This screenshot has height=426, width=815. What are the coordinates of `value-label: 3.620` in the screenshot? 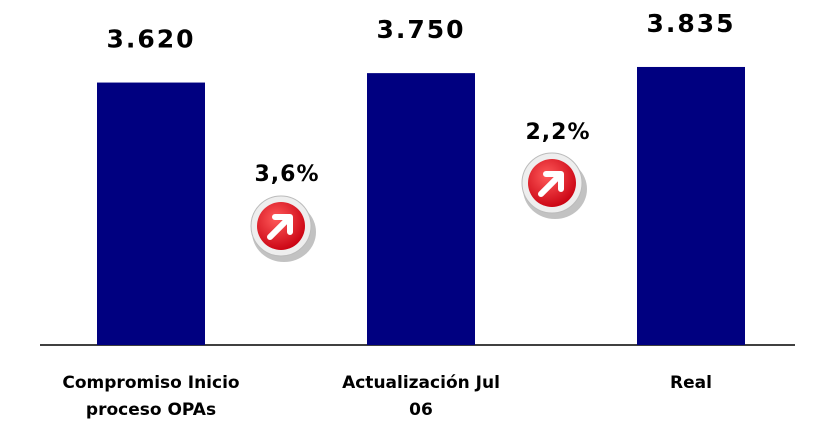 It's located at (150, 39).